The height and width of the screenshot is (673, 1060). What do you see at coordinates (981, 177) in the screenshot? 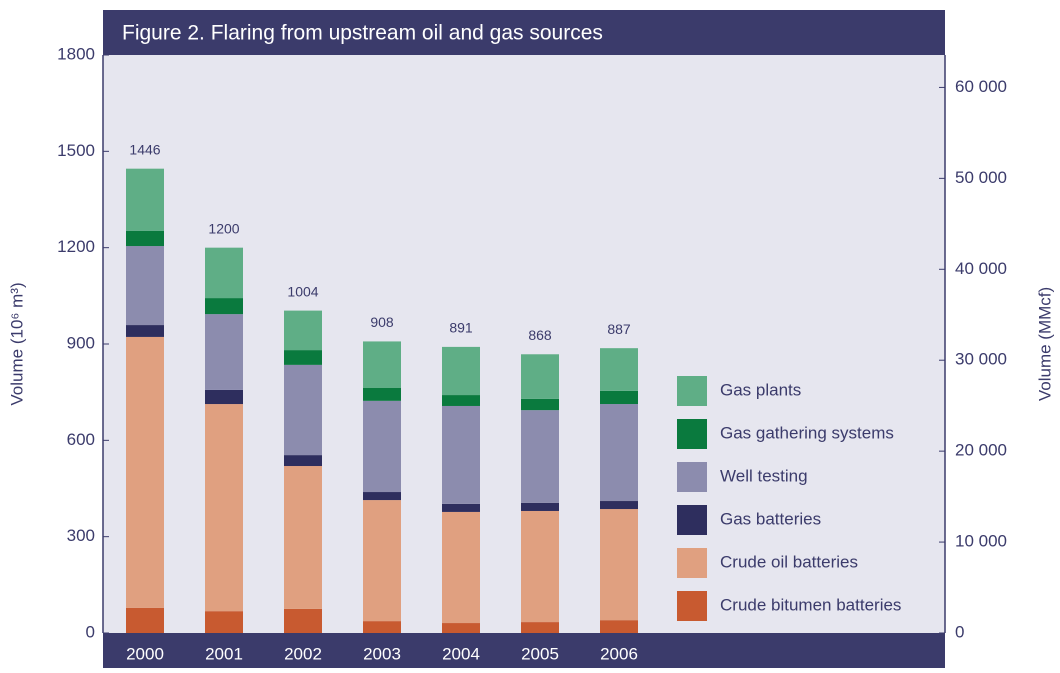
I see `y2-tick-label: 50 000` at bounding box center [981, 177].